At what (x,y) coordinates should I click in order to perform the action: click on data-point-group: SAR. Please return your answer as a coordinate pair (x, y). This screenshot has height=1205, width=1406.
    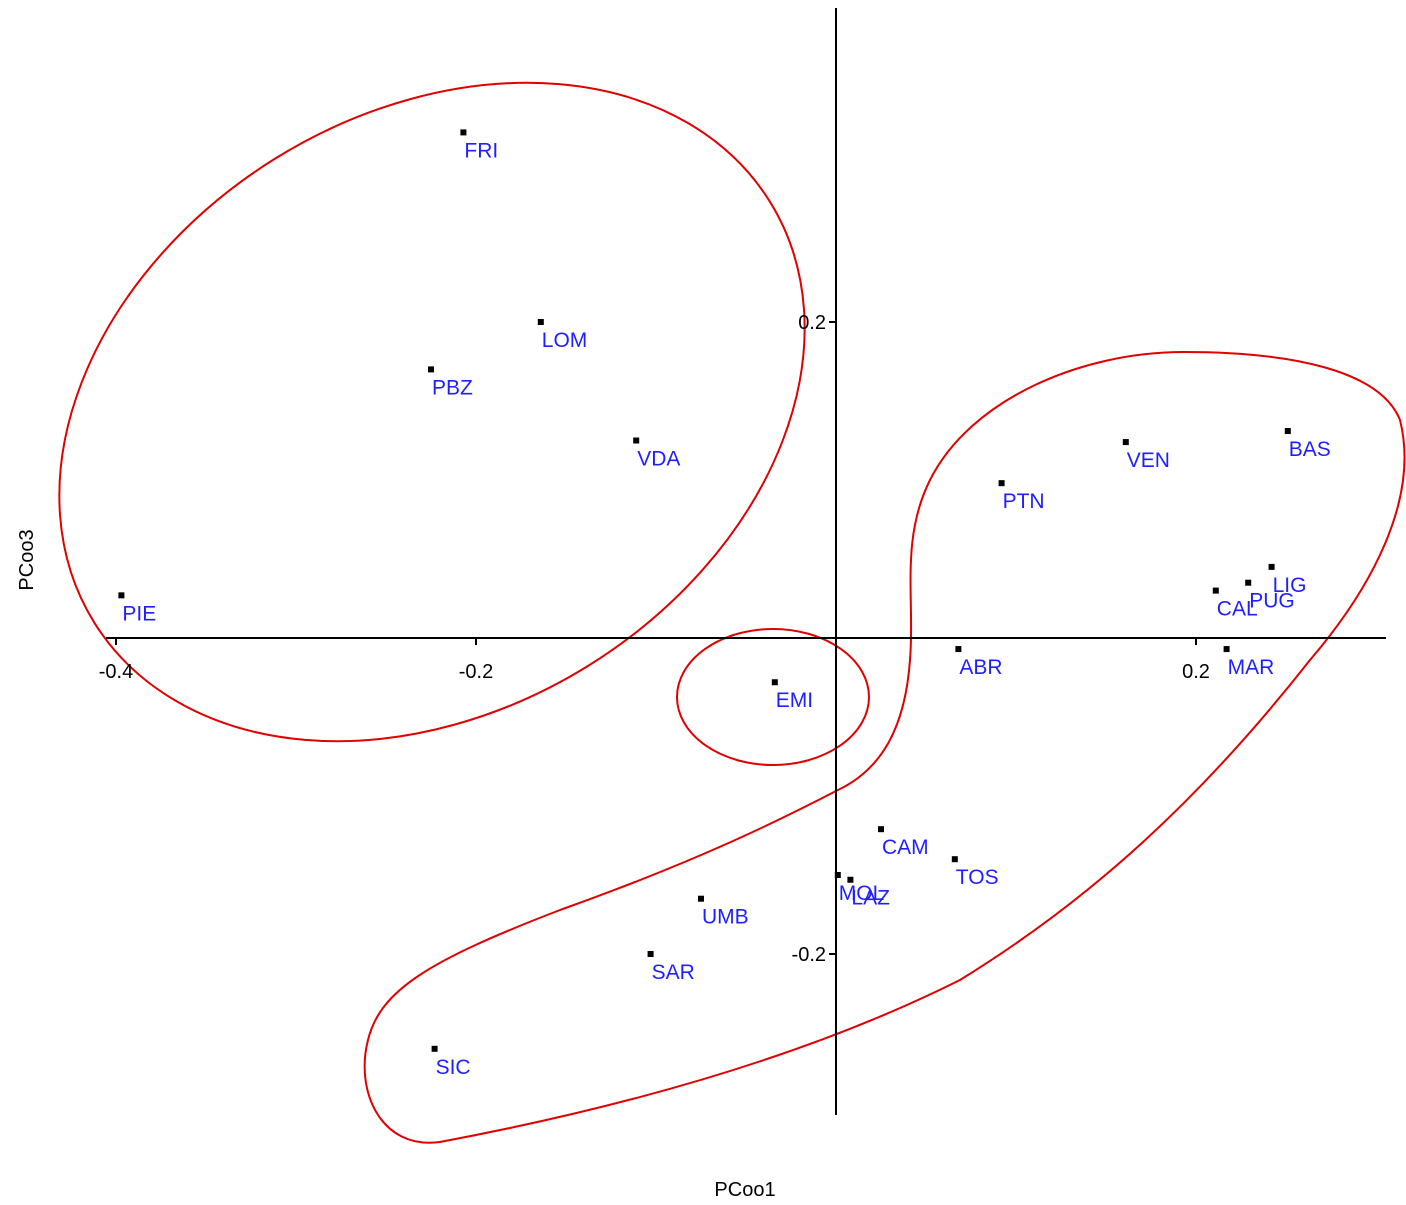
    Looking at the image, I should click on (671, 967).